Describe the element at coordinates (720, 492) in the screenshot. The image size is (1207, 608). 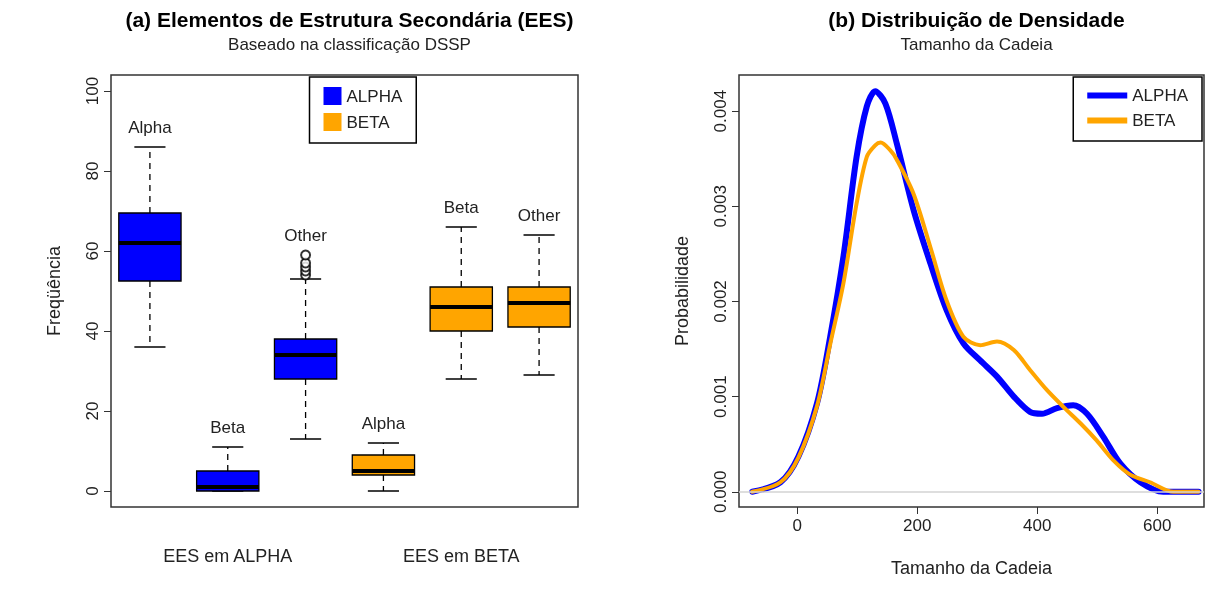
I see `y-tick-label: 0.000` at that location.